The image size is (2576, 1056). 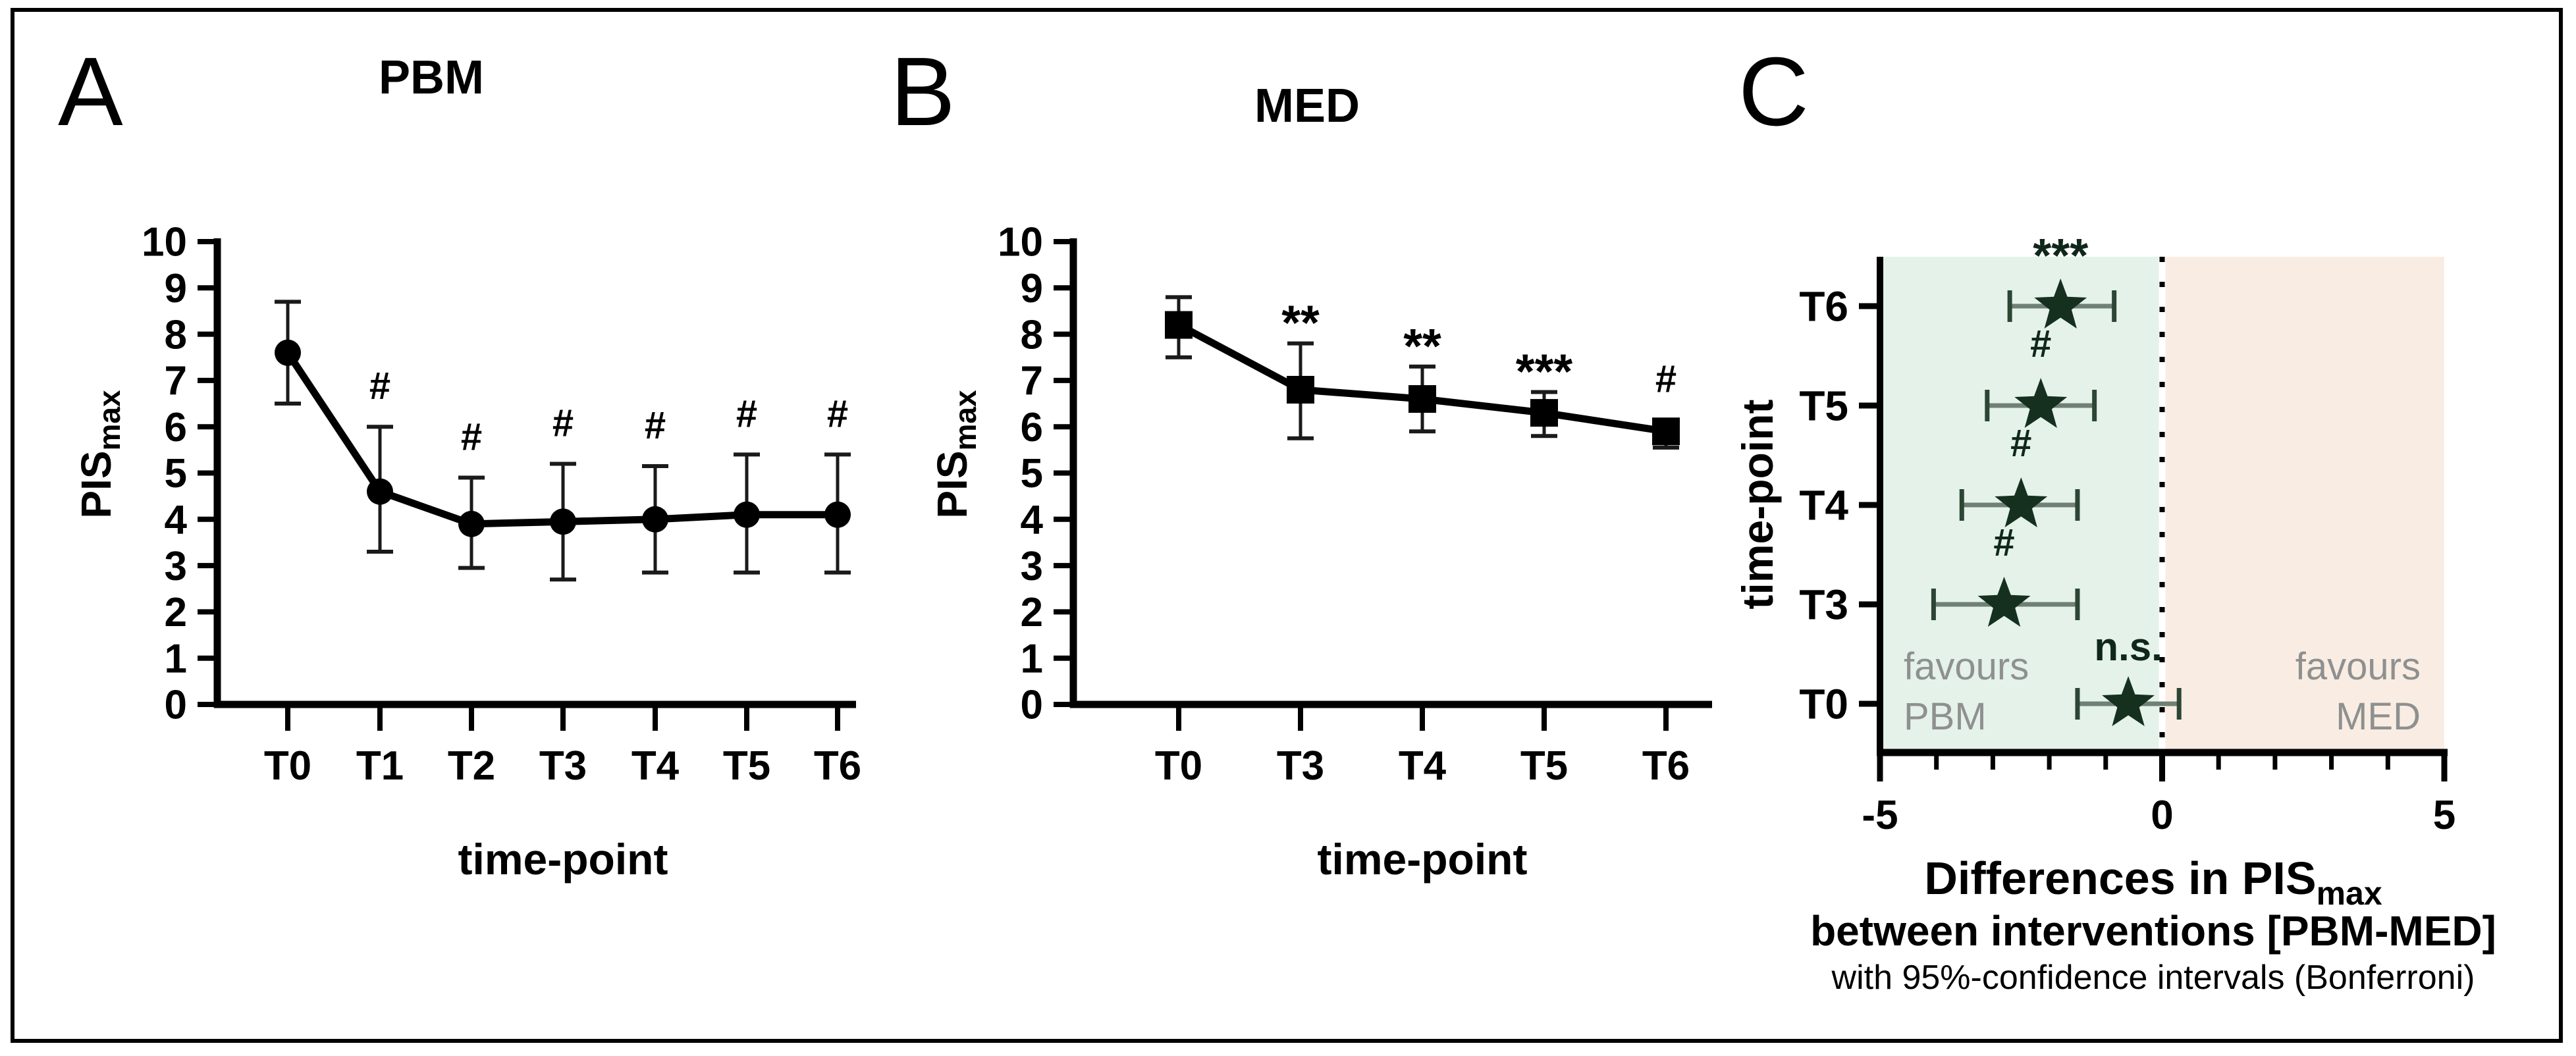 What do you see at coordinates (1823, 306) in the screenshot?
I see `y-tick-label: T6` at bounding box center [1823, 306].